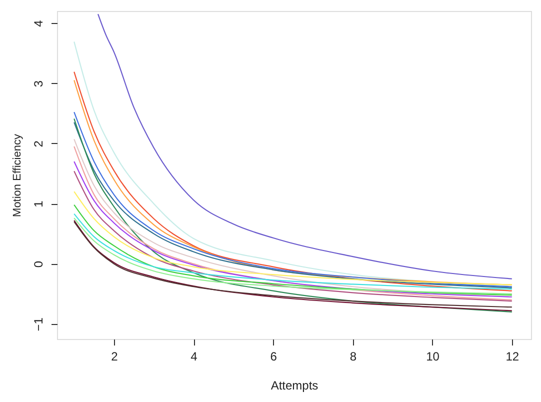 Image resolution: width=541 pixels, height=402 pixels. Describe the element at coordinates (39, 204) in the screenshot. I see `y-tick-label: 1` at that location.